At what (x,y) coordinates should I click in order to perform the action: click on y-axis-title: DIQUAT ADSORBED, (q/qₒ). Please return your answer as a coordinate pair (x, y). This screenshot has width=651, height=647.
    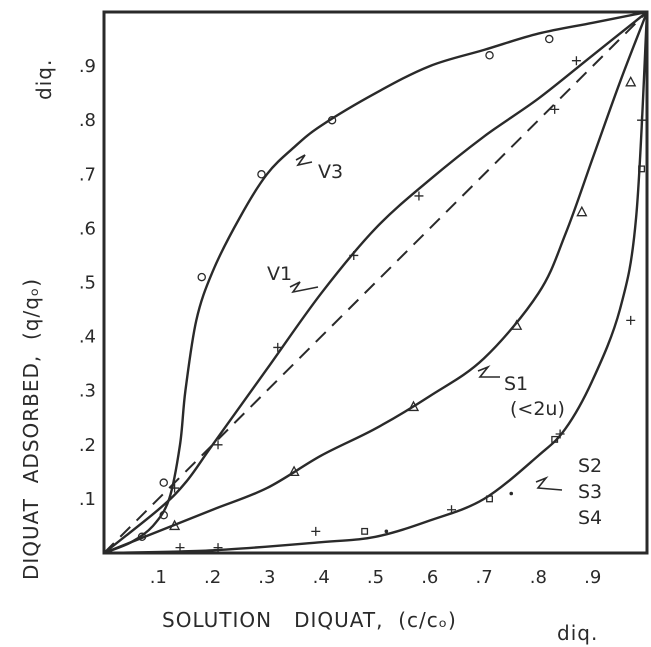
    Looking at the image, I should click on (31, 429).